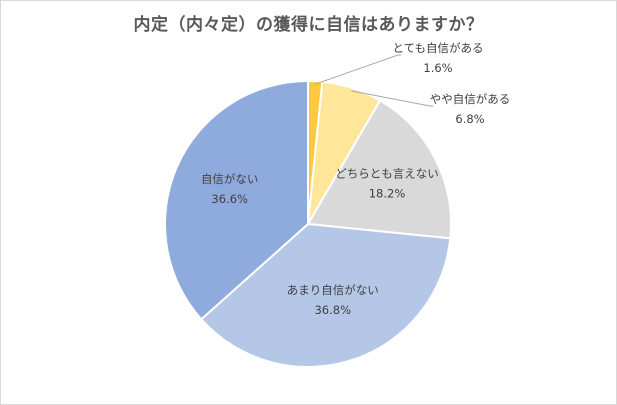  Describe the element at coordinates (469, 119) in the screenshot. I see `slice-value-1: 6.8%` at that location.